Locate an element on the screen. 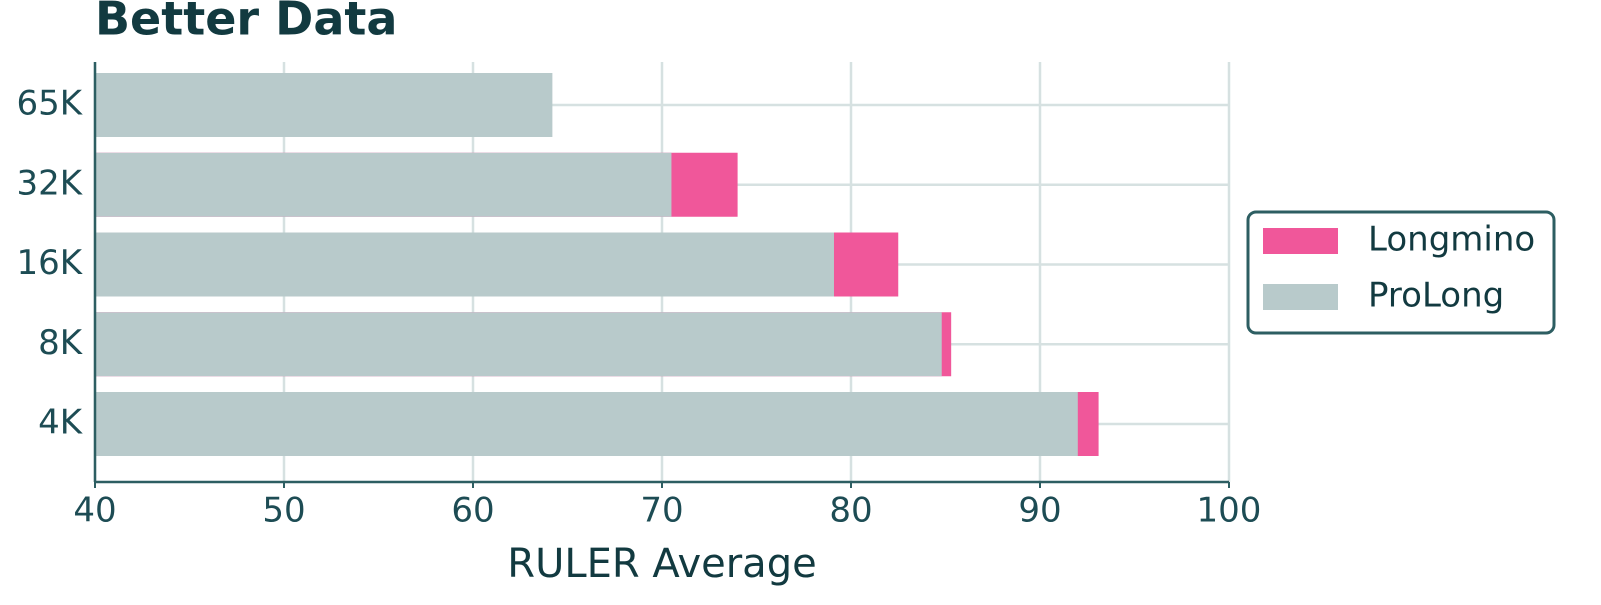 The width and height of the screenshot is (1601, 605). x-tick-label: 70 is located at coordinates (661, 511).